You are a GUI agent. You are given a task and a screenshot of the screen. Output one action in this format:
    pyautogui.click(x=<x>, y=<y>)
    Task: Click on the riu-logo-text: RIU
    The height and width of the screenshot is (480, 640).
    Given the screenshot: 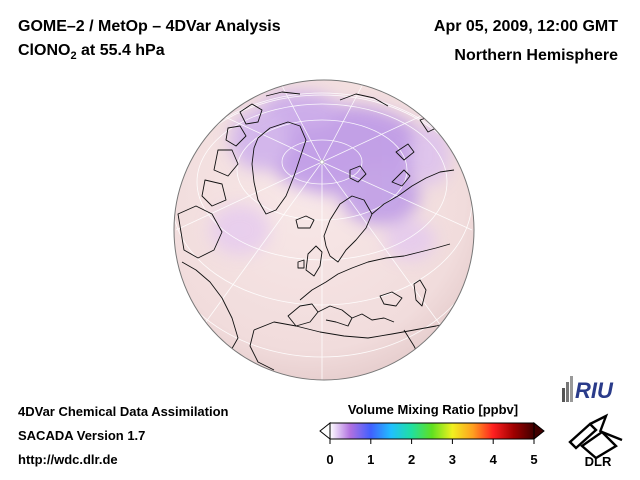 What is the action you would take?
    pyautogui.click(x=594, y=390)
    